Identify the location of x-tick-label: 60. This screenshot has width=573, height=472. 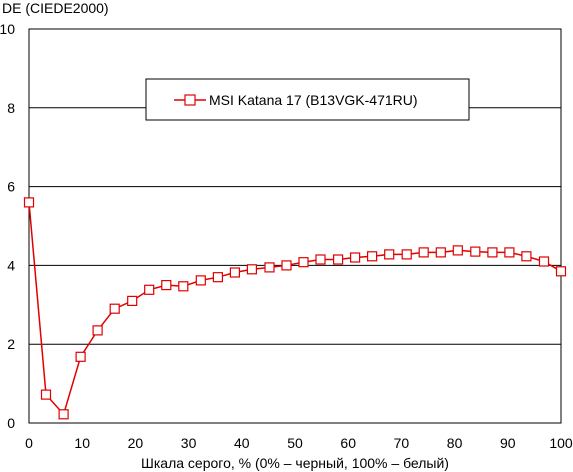
(348, 443).